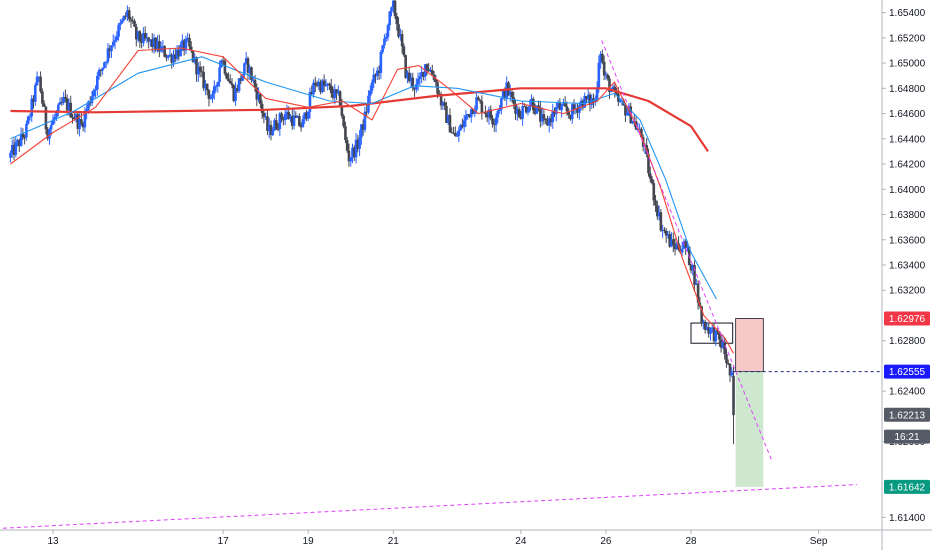 Image resolution: width=932 pixels, height=550 pixels. I want to click on price-tag-label: 1.61642, so click(907, 487).